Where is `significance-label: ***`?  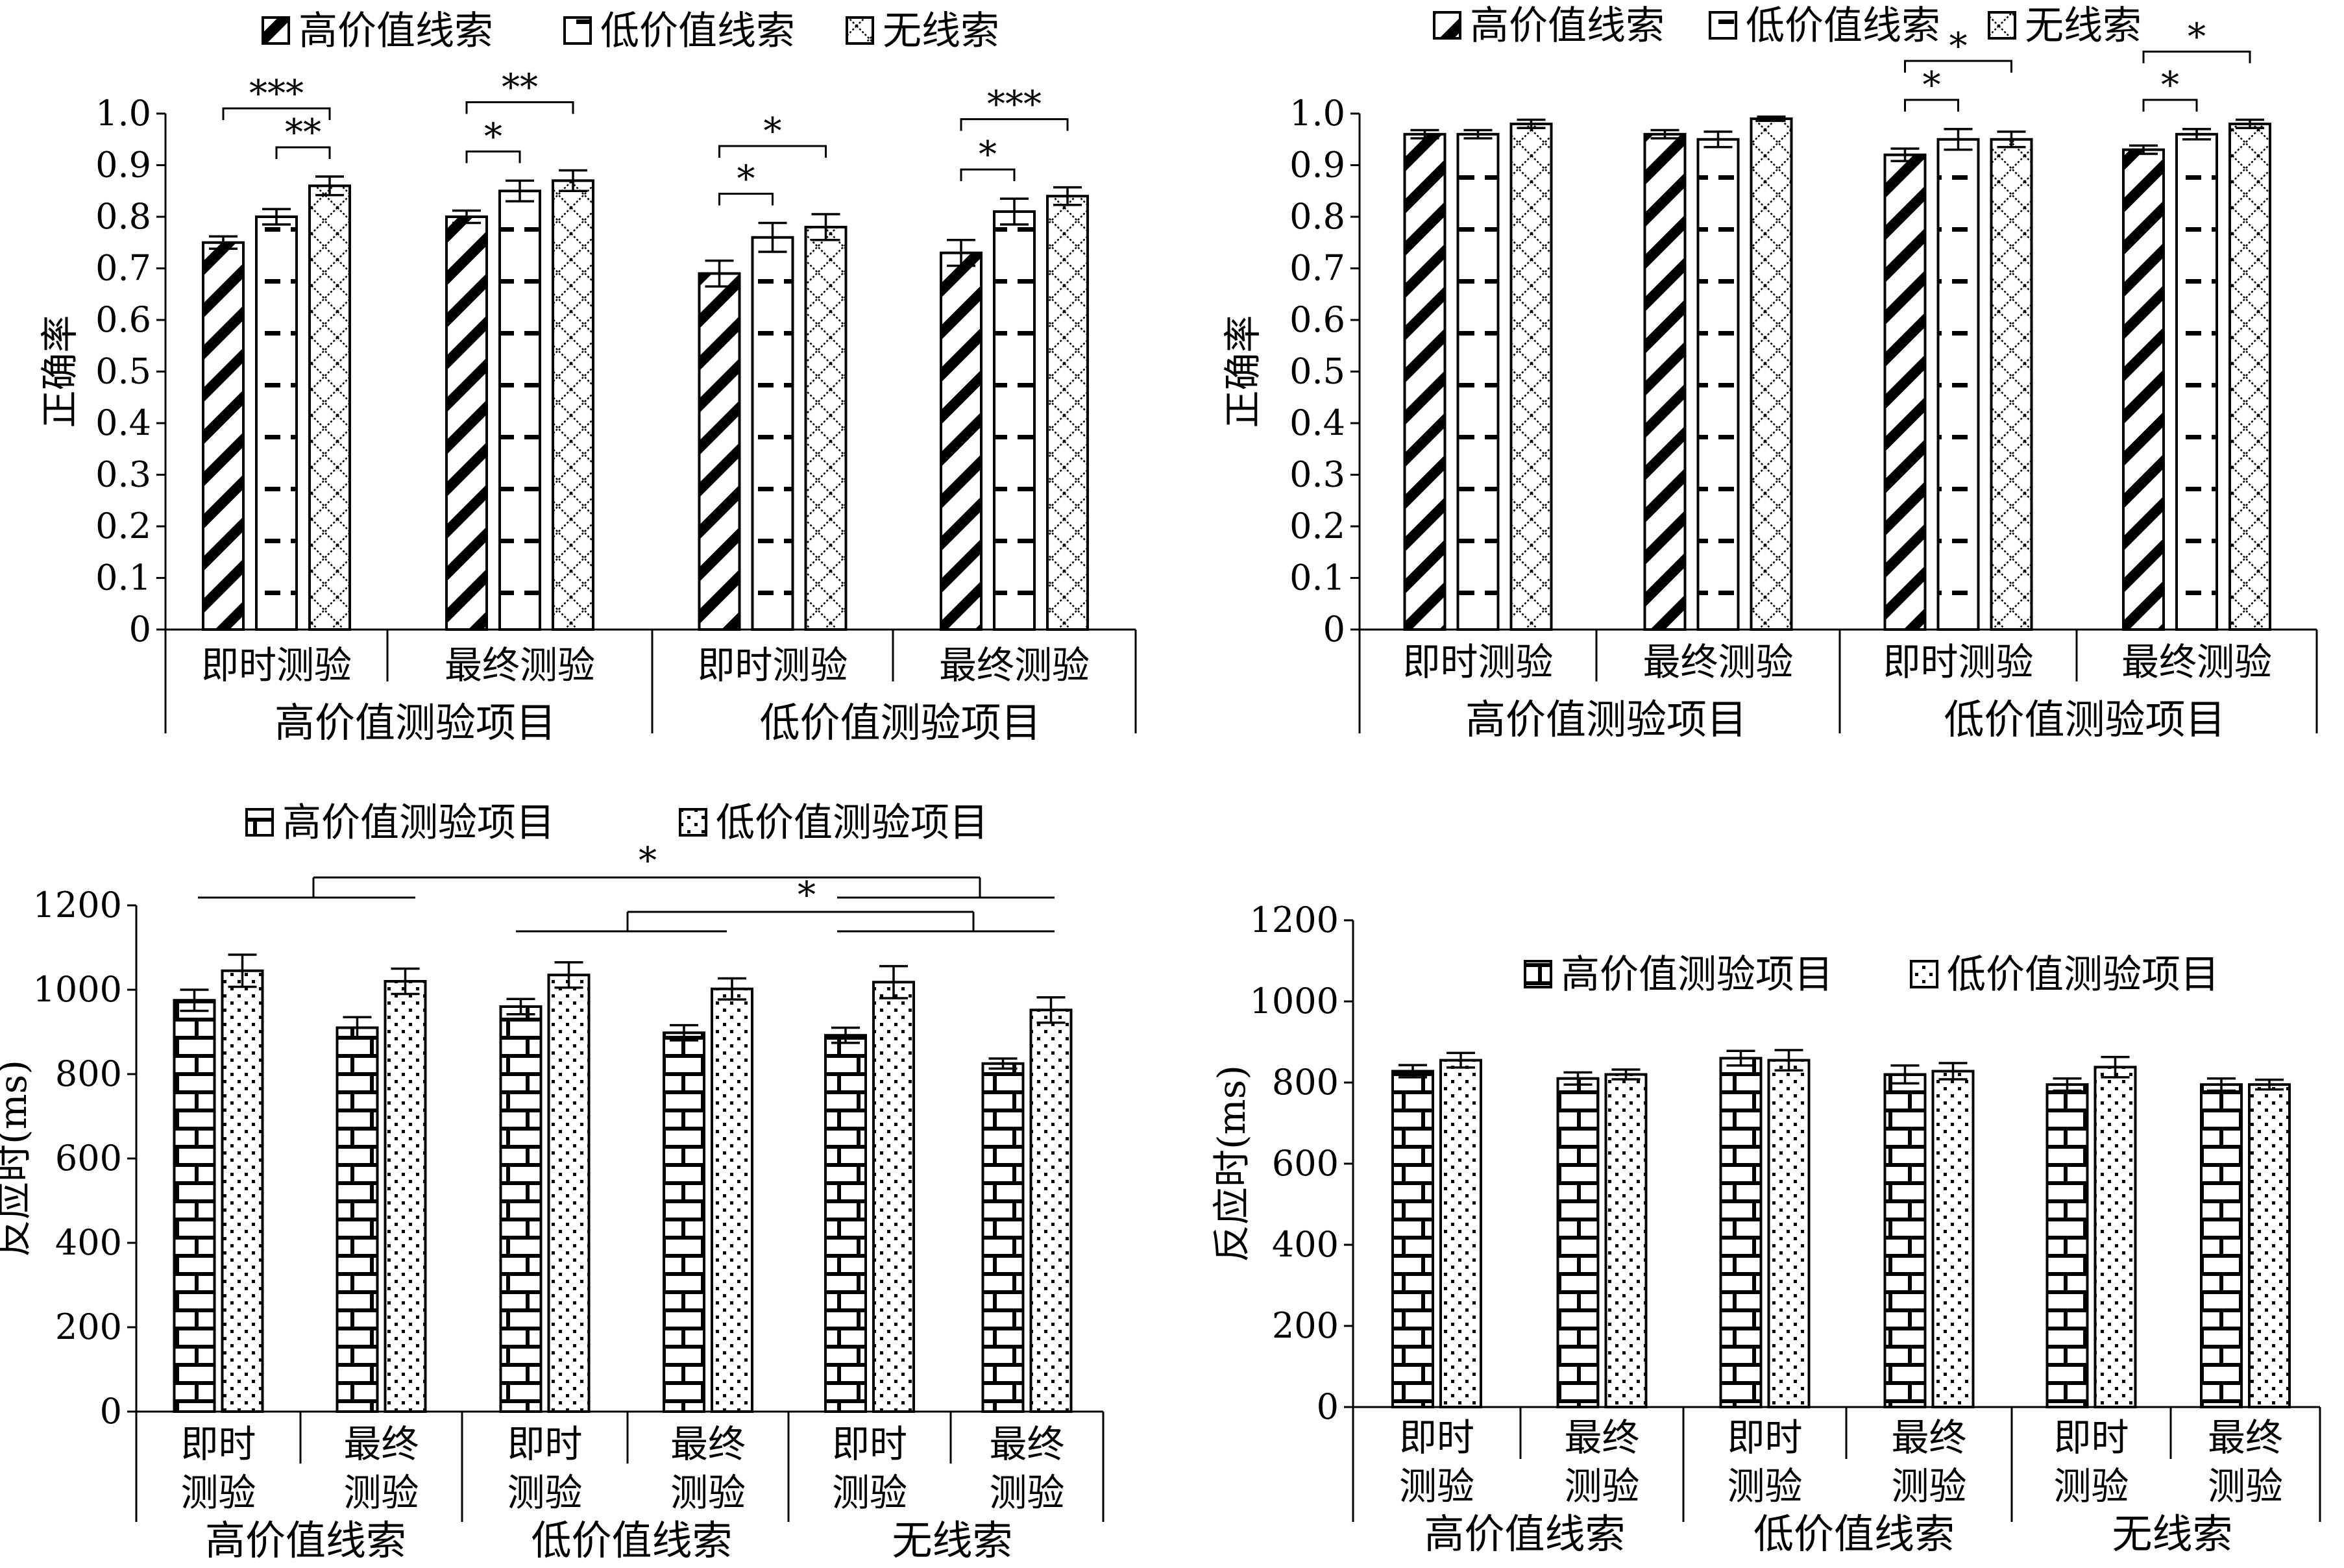 significance-label: *** is located at coordinates (276, 94).